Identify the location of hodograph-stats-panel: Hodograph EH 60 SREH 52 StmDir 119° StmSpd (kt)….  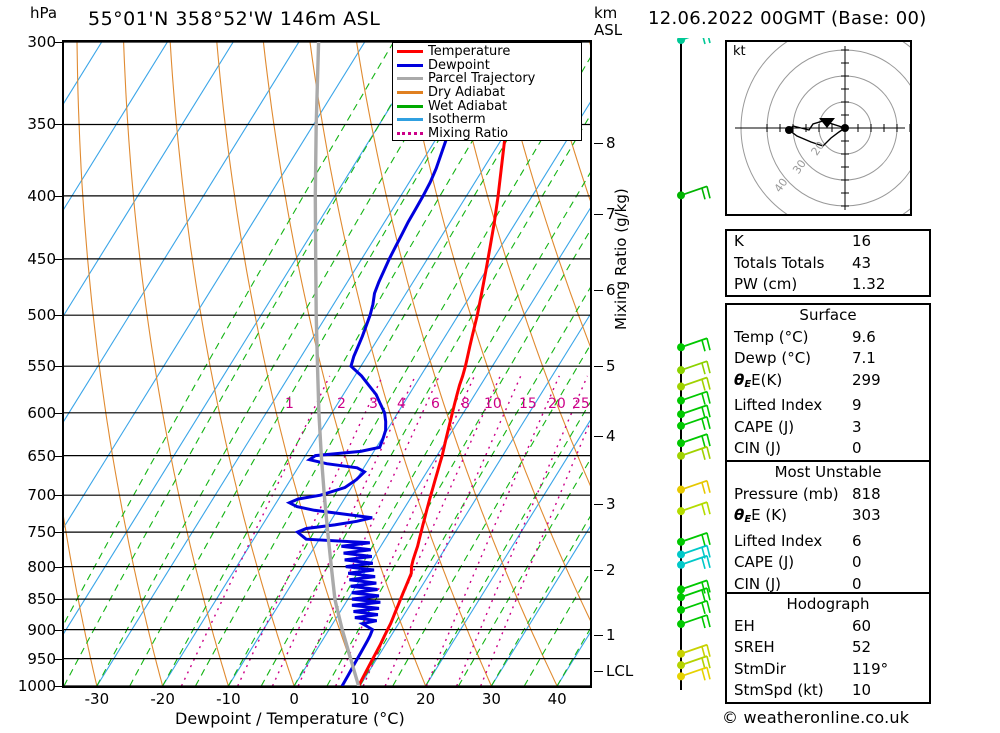
(828, 648).